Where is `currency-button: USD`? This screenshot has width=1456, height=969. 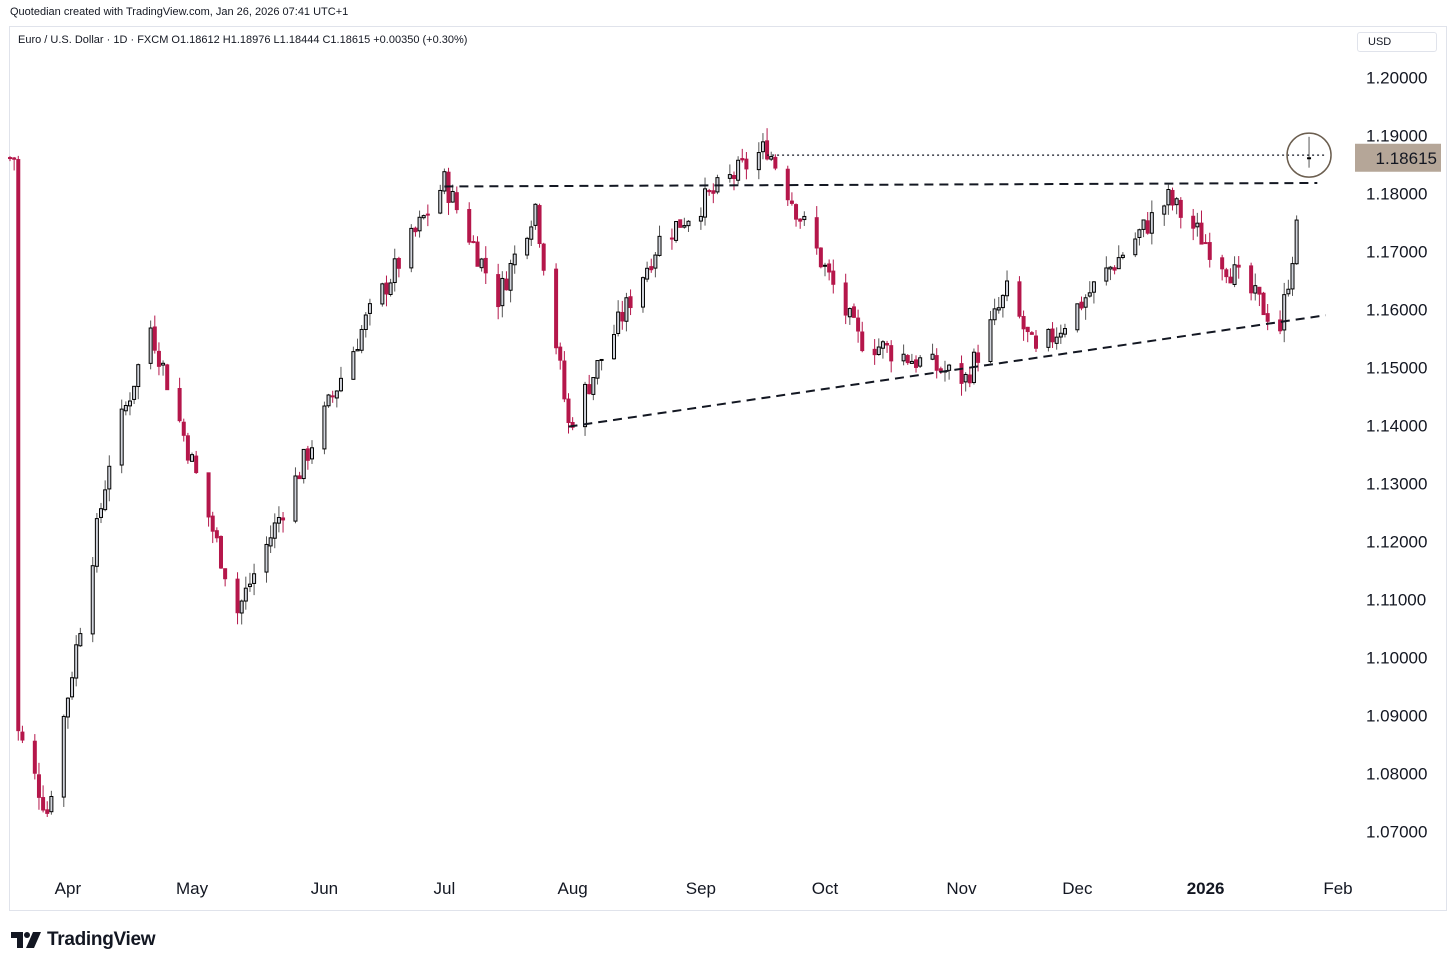 currency-button: USD is located at coordinates (1397, 42).